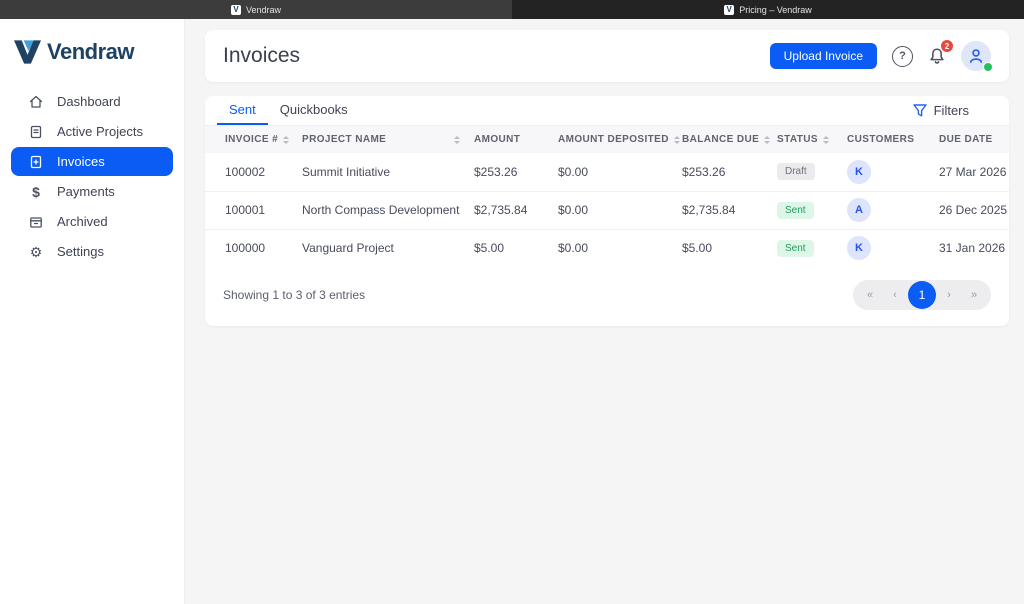 This screenshot has width=1024, height=604. What do you see at coordinates (881, 55) in the screenshot?
I see `header-actions: Upload Invoice ? 2` at bounding box center [881, 55].